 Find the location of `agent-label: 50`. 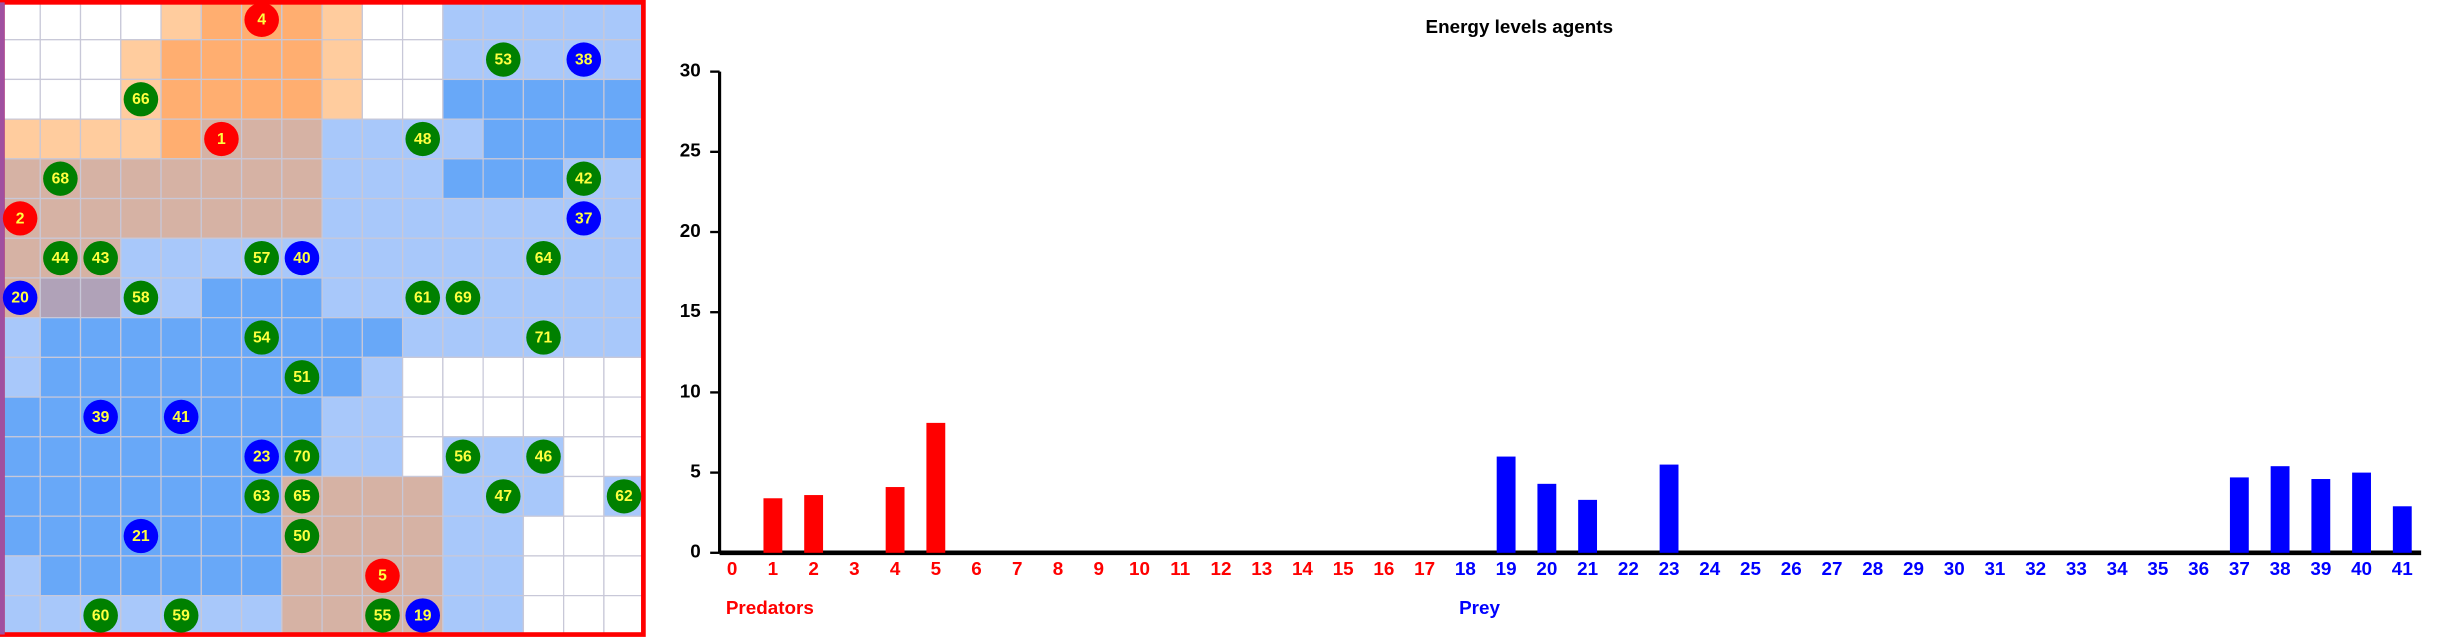

agent-label: 50 is located at coordinates (302, 536).